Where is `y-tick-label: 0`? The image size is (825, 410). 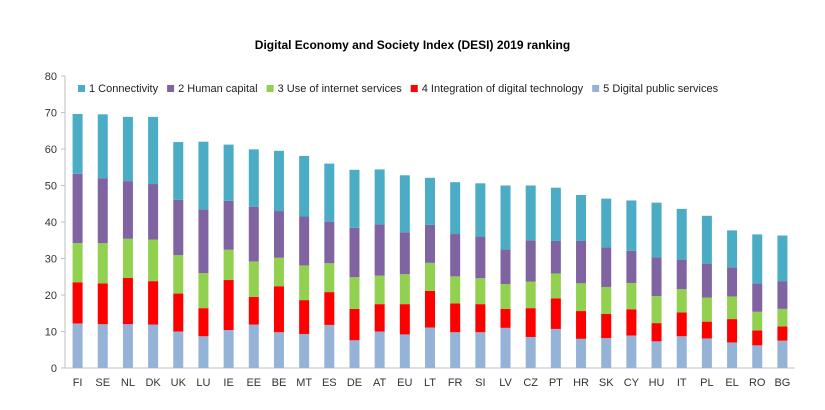
y-tick-label: 0 is located at coordinates (54, 369).